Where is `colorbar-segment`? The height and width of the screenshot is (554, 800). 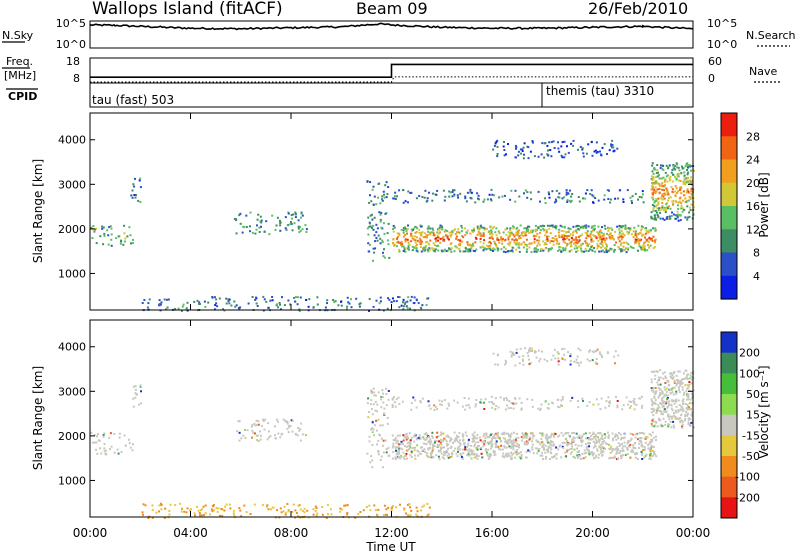 colorbar-segment is located at coordinates (729, 508).